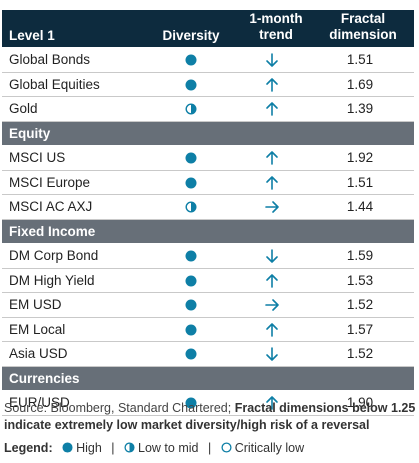 This screenshot has height=463, width=419. Describe the element at coordinates (89, 448) in the screenshot. I see `legend-high: High` at that location.